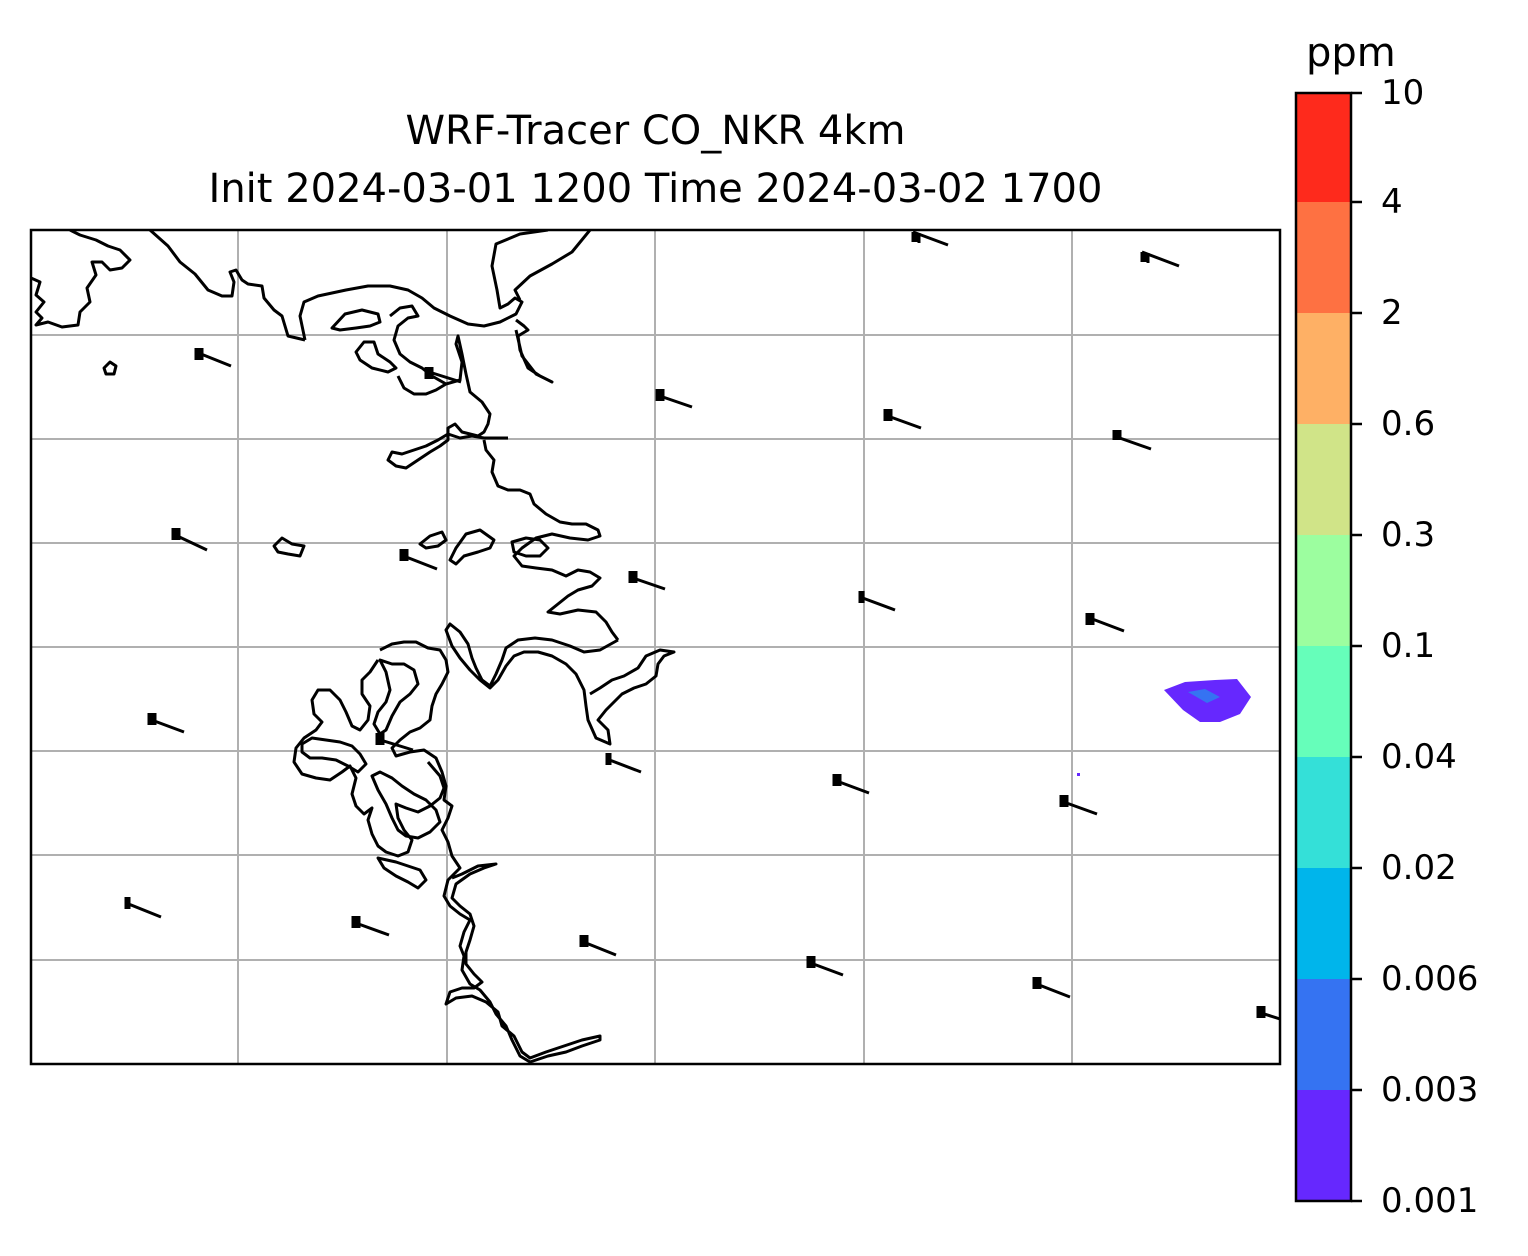 Image resolution: width=1528 pixels, height=1256 pixels. What do you see at coordinates (1430, 1090) in the screenshot?
I see `colorbar-tick-label: 0.003` at bounding box center [1430, 1090].